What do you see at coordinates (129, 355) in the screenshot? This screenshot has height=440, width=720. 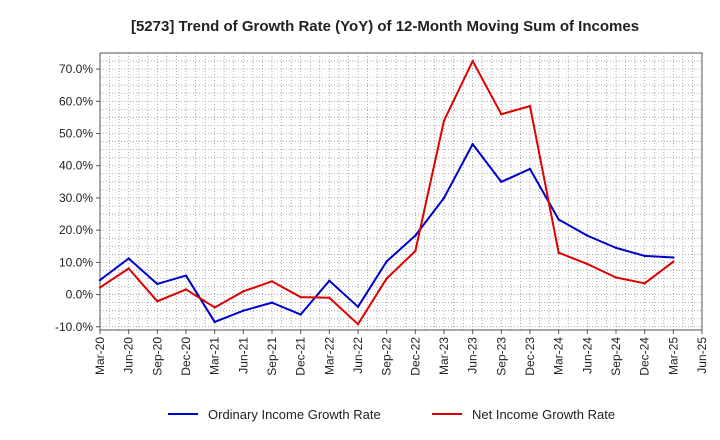 I see `x-tick-label: Jun-20` at bounding box center [129, 355].